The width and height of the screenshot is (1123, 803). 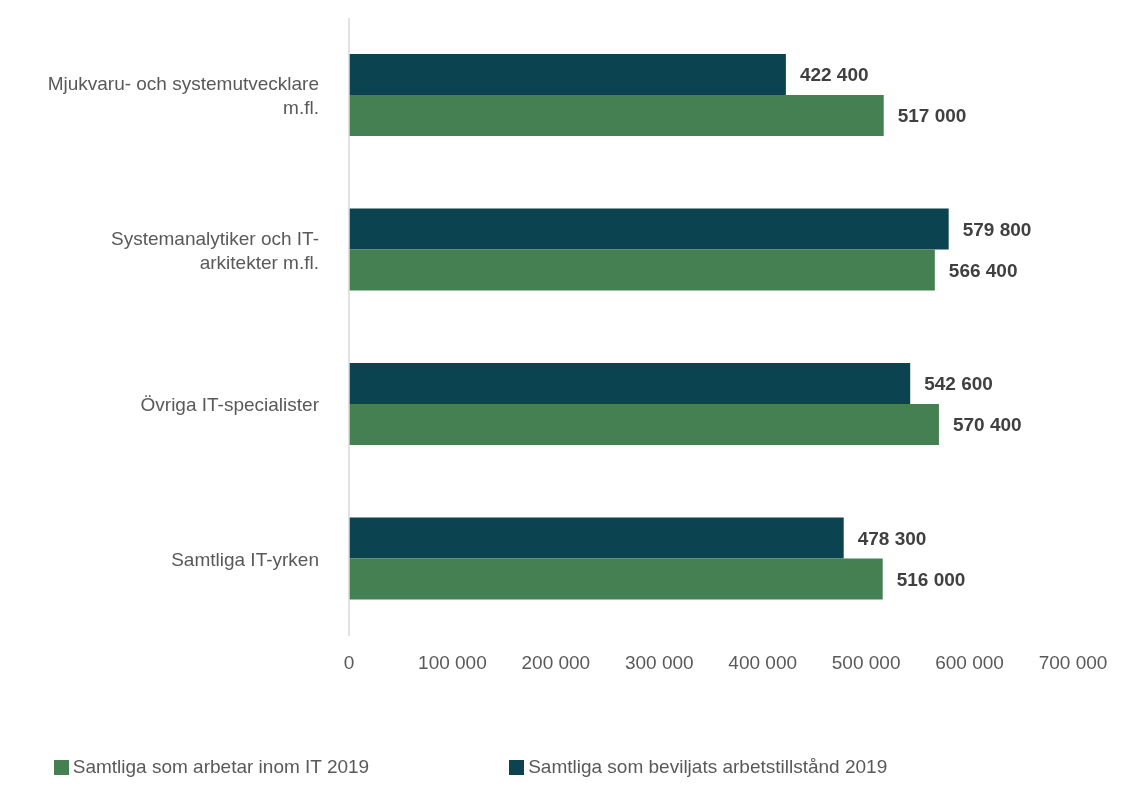 I want to click on y-tick-label: Mjukvaru- och systemutvecklare m.fl., so click(x=183, y=95).